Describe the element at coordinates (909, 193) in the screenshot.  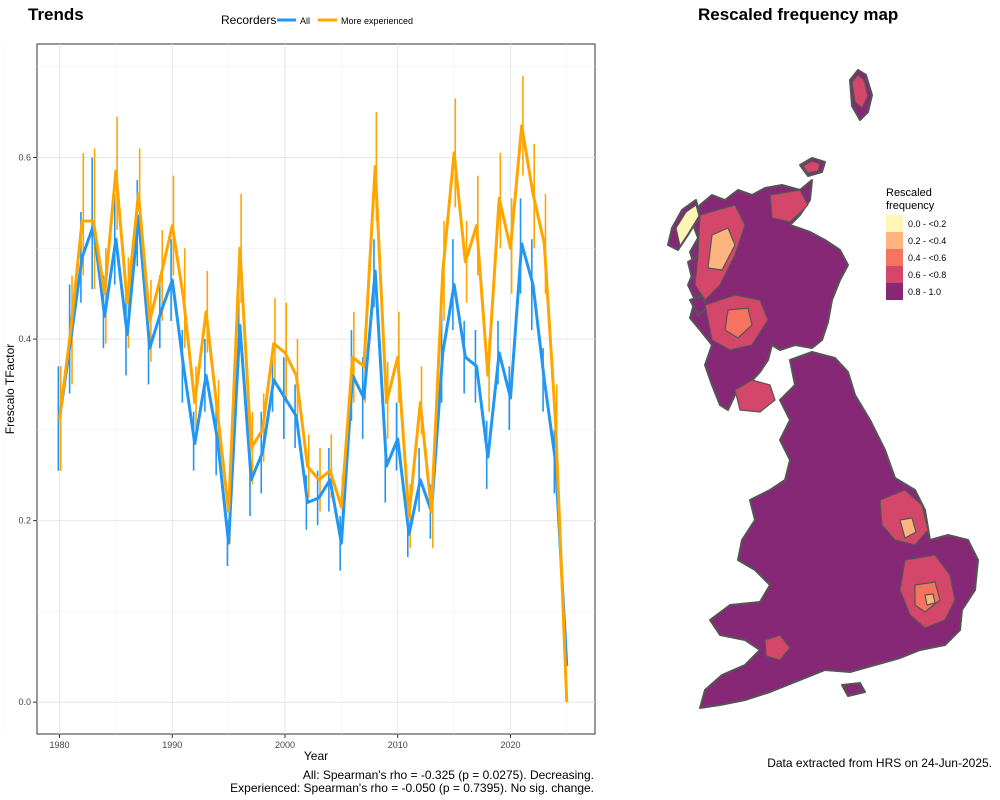
I see `map-legend-title-line1: Rescaled` at that location.